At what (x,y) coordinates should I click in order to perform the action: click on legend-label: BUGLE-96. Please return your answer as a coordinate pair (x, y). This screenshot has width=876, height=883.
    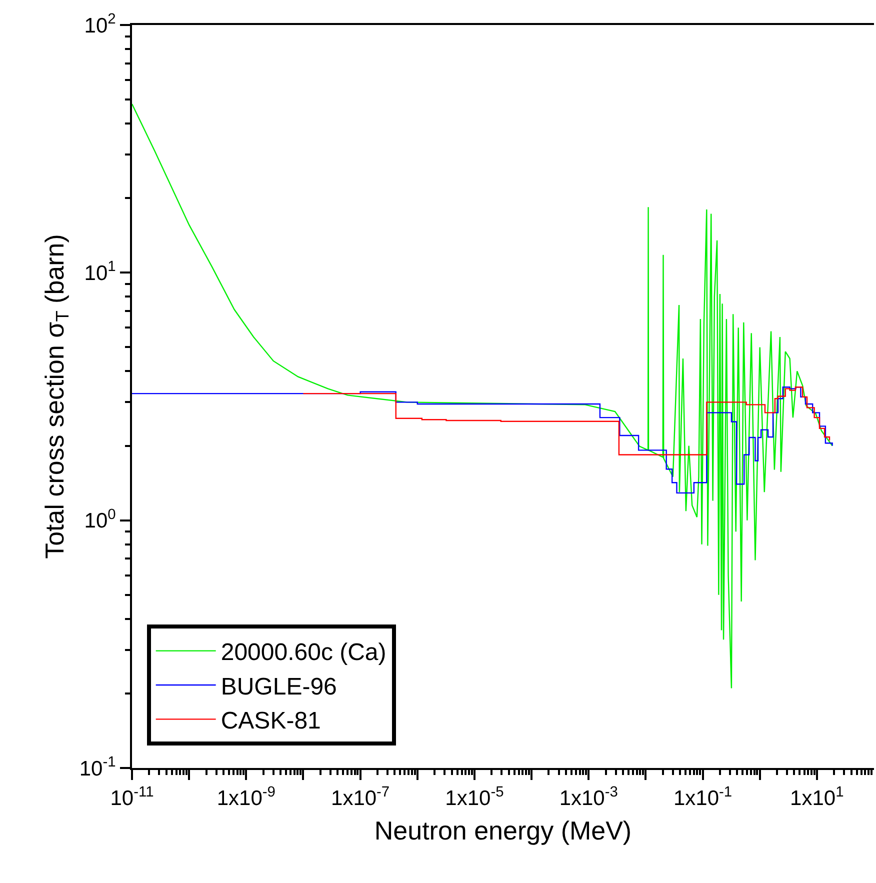
    Looking at the image, I should click on (278, 686).